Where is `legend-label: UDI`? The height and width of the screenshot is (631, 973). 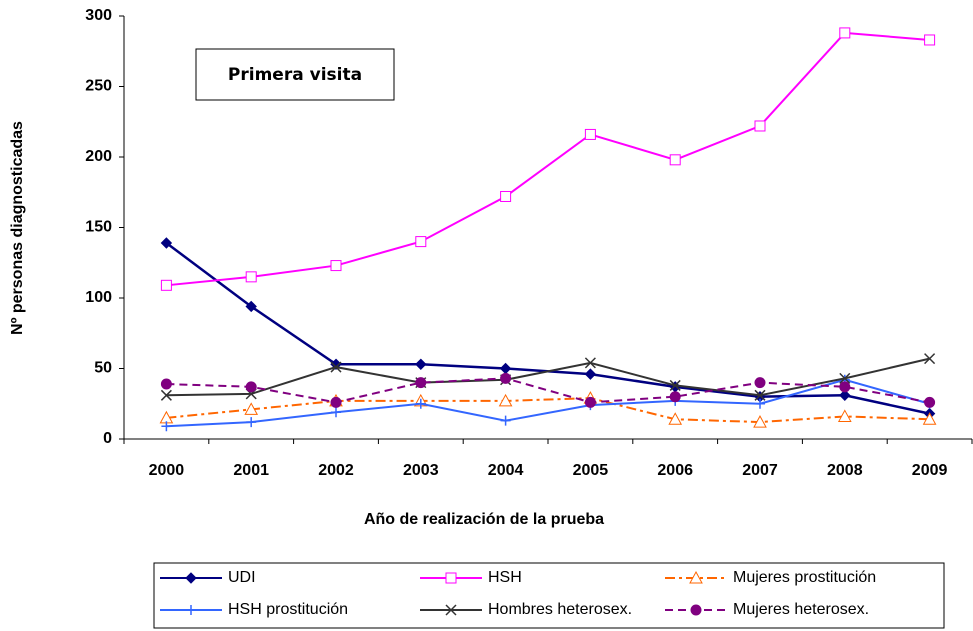 legend-label: UDI is located at coordinates (242, 577).